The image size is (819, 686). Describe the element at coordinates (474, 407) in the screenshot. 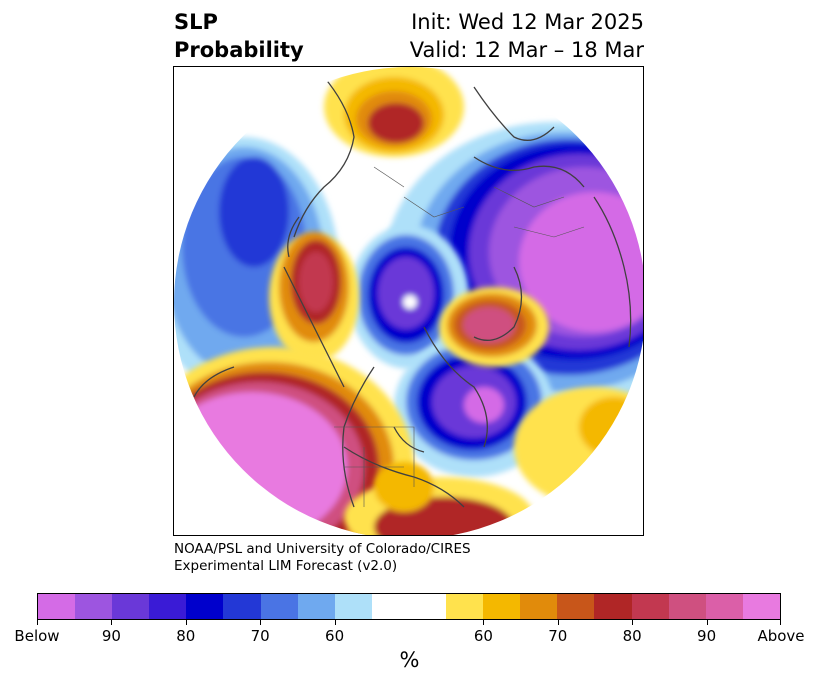

I see `below-region-hudson` at that location.